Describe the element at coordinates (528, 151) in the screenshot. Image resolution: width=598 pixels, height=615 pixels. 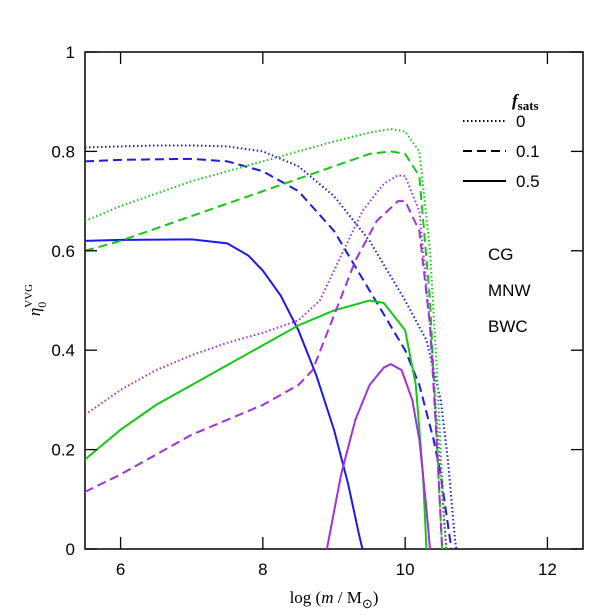
I see `legend-label: 0.1` at that location.